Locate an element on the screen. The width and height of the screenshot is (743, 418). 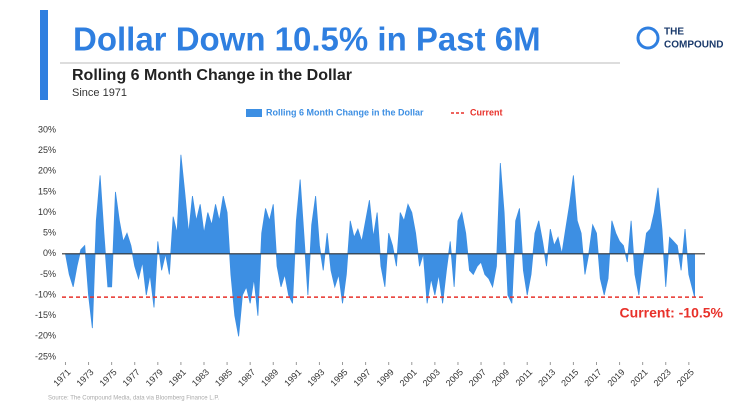
y-tick-label: 25% is located at coordinates (47, 150).